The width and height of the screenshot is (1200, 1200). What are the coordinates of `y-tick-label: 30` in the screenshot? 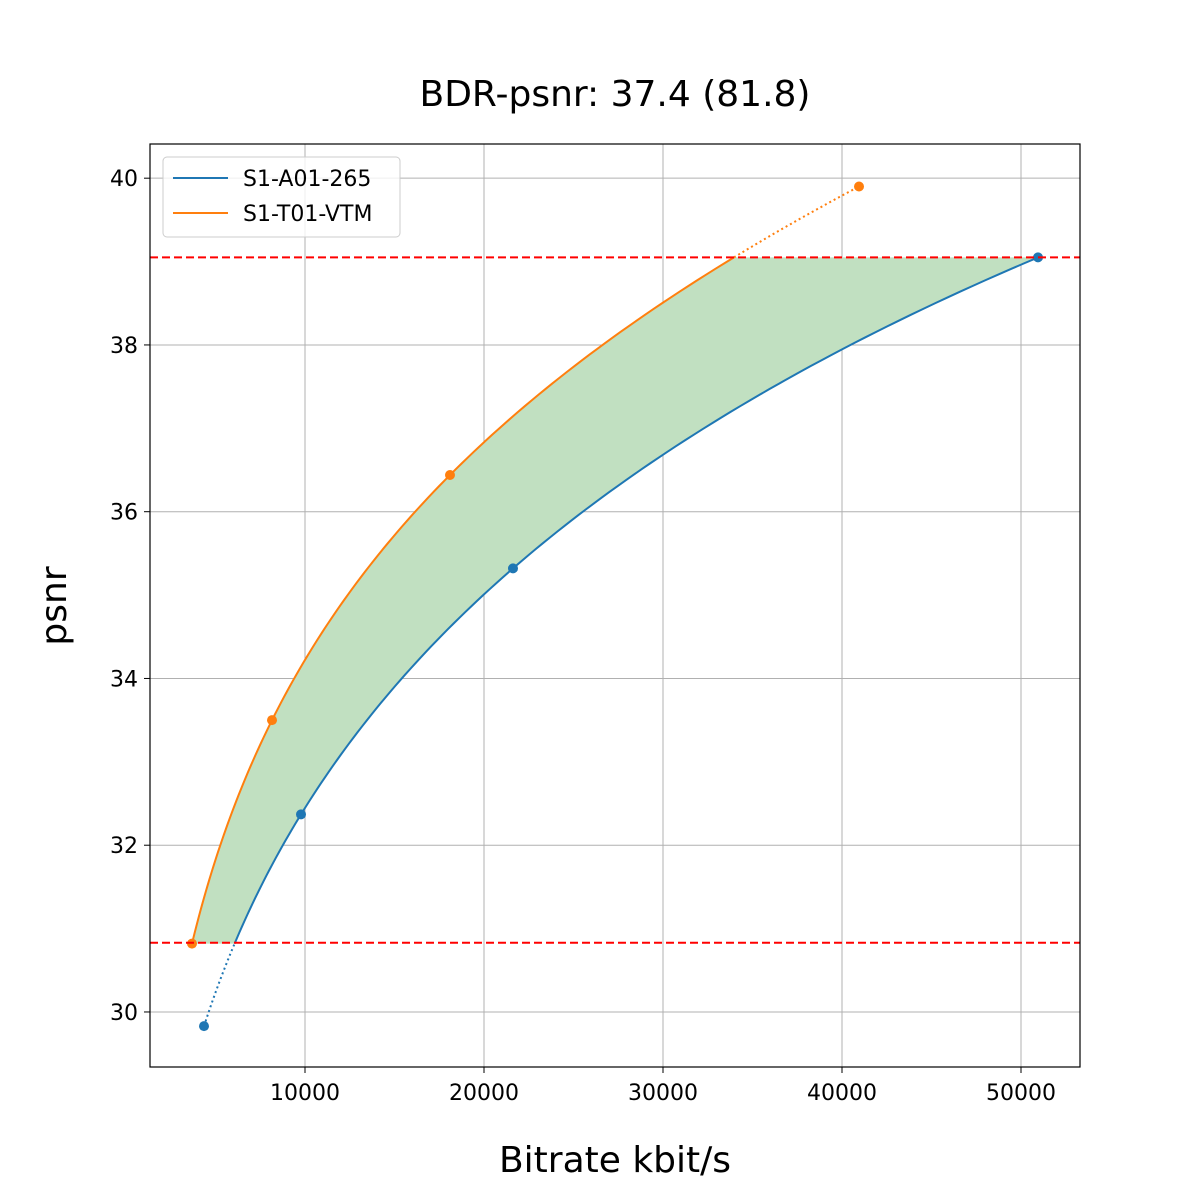 It's located at (124, 1013).